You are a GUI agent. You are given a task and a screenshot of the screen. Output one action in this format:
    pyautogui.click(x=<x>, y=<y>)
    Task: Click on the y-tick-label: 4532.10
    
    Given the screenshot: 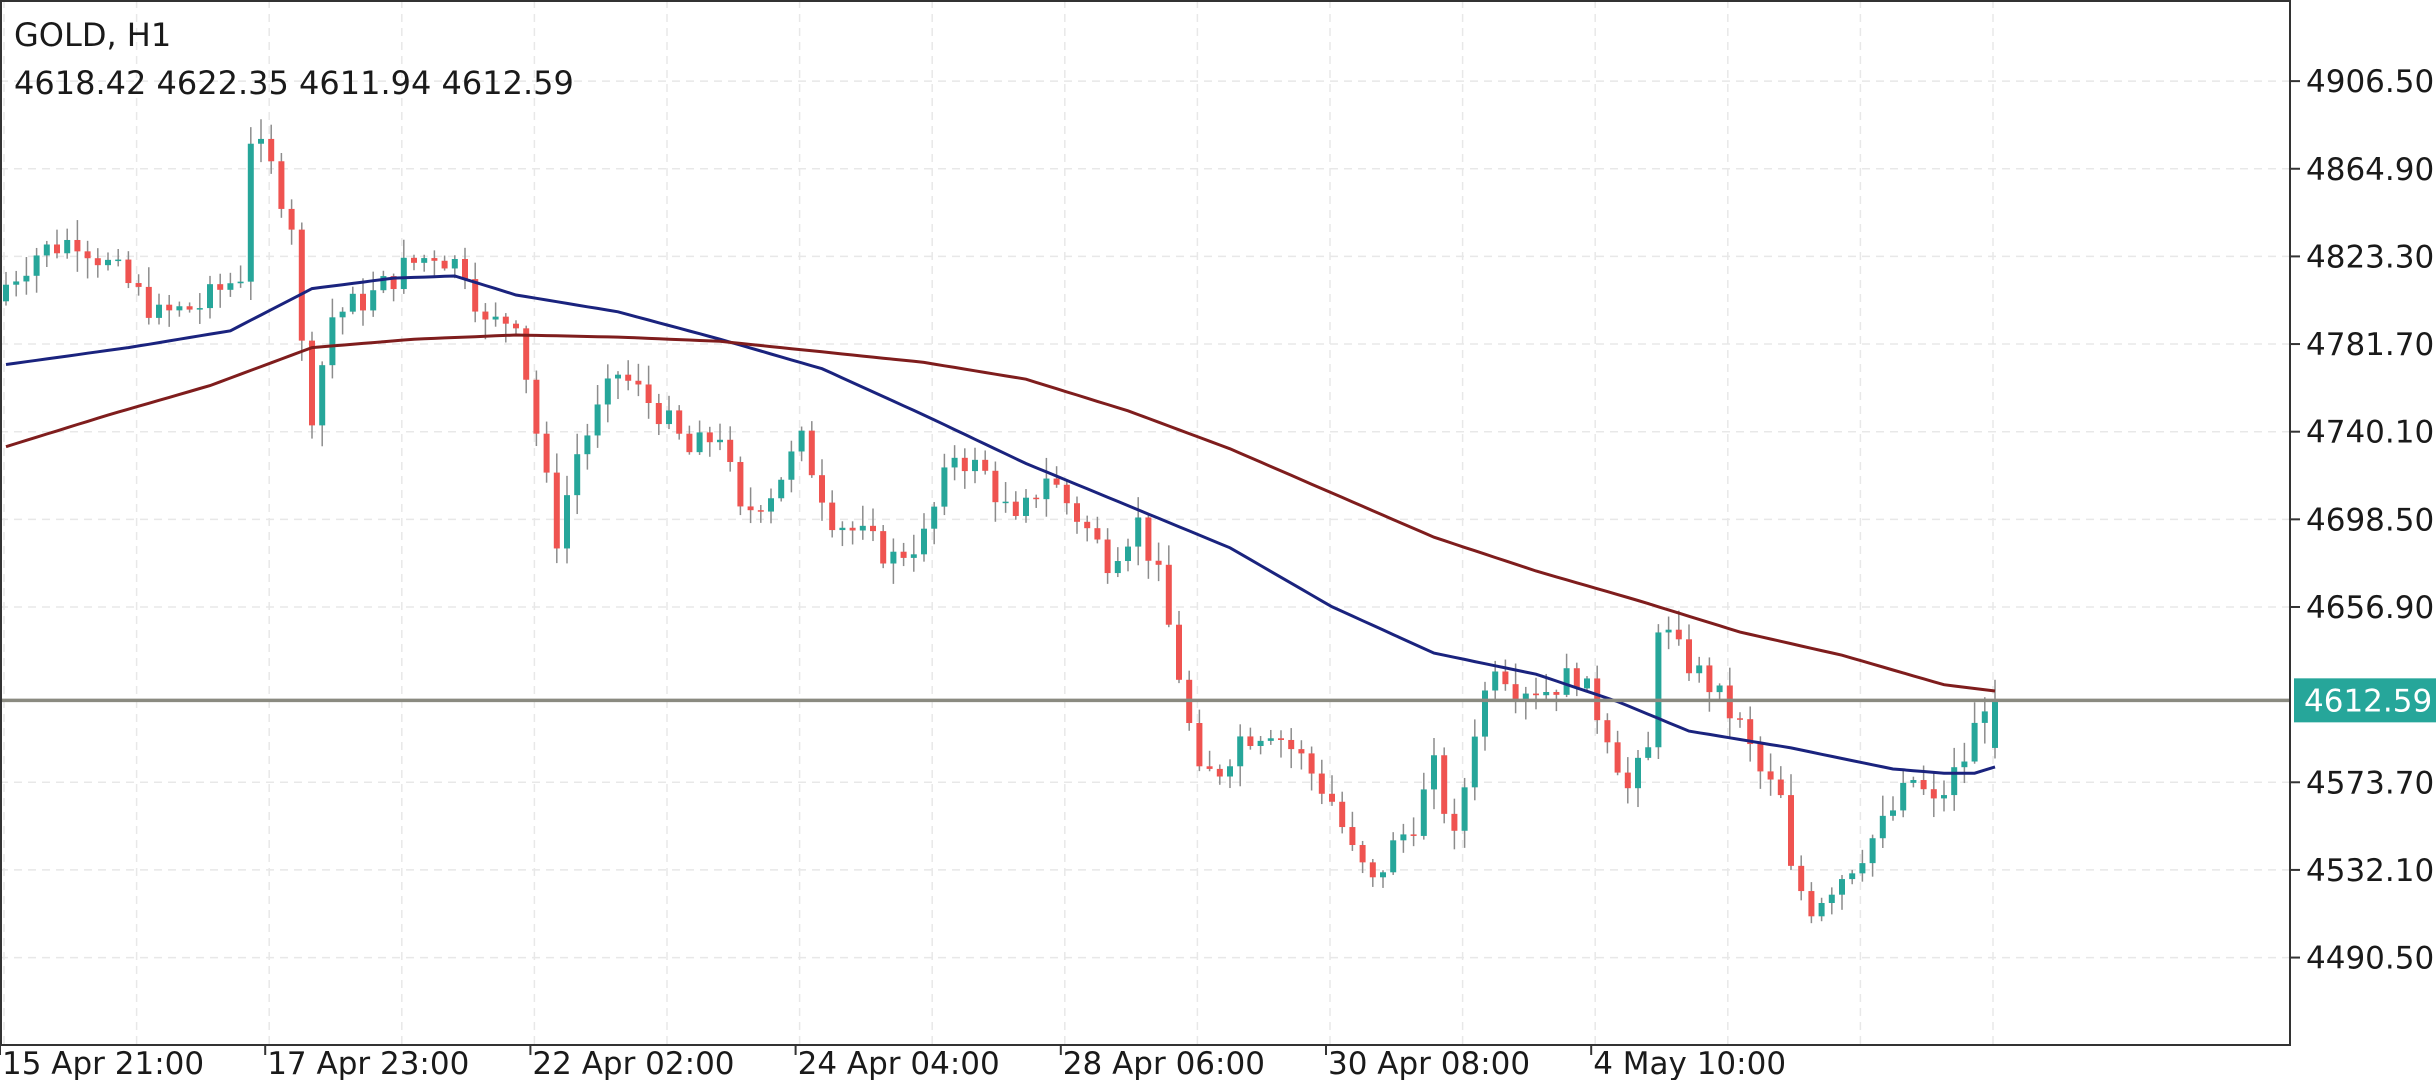 What is the action you would take?
    pyautogui.click(x=2370, y=871)
    